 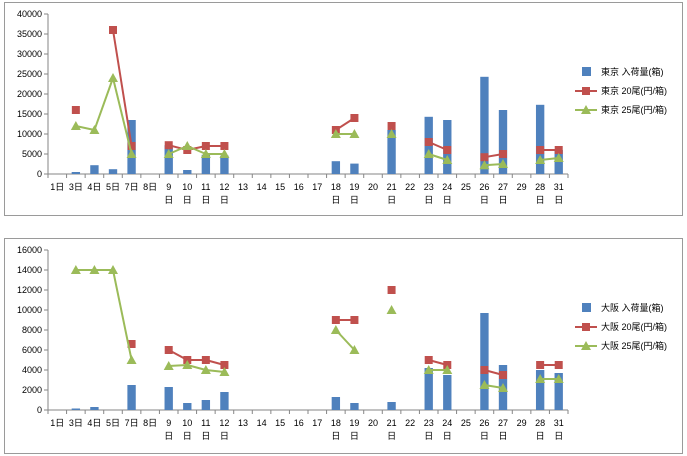 What do you see at coordinates (632, 71) in the screenshot?
I see `legend-label: 東京 入荷量(箱)` at bounding box center [632, 71].